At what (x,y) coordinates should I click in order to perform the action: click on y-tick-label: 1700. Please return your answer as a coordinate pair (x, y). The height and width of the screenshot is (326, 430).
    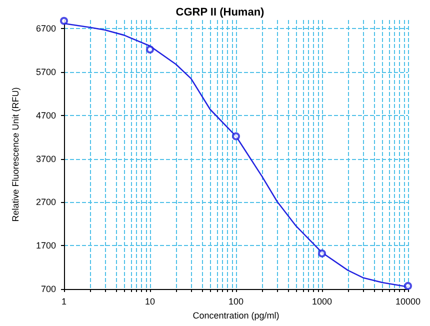
    Looking at the image, I should click on (46, 245).